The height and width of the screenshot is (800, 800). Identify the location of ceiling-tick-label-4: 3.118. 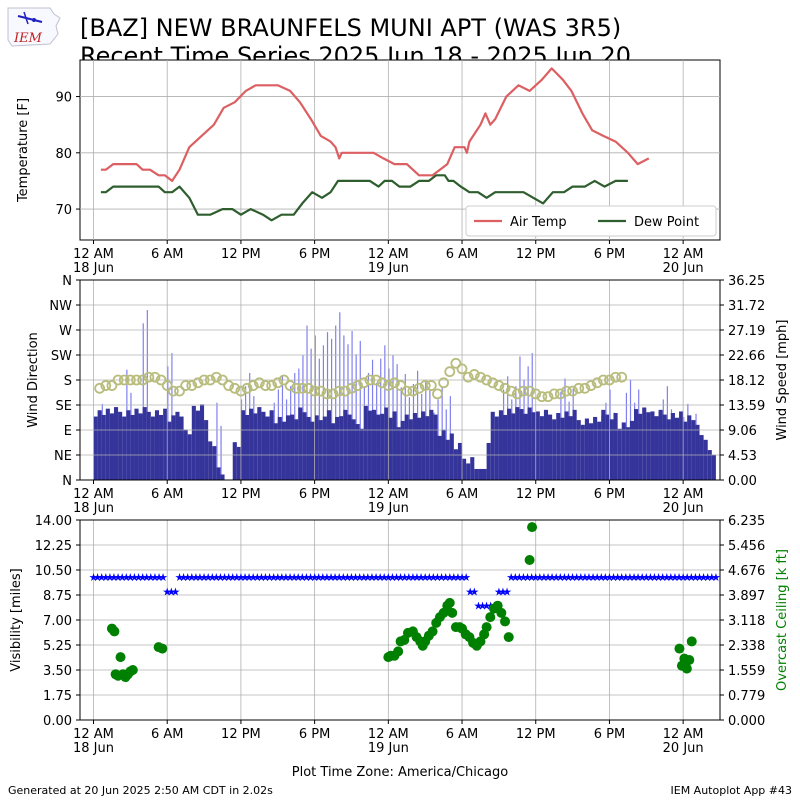
(746, 621).